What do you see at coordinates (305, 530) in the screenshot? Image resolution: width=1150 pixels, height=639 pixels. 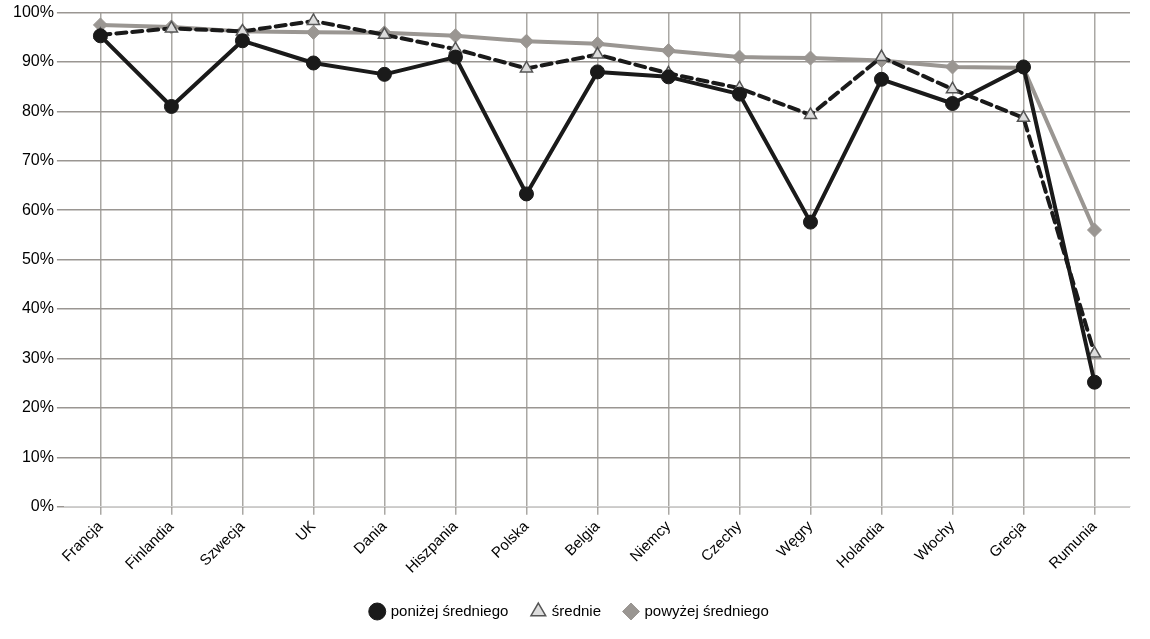 I see `x-tick-label: UK` at bounding box center [305, 530].